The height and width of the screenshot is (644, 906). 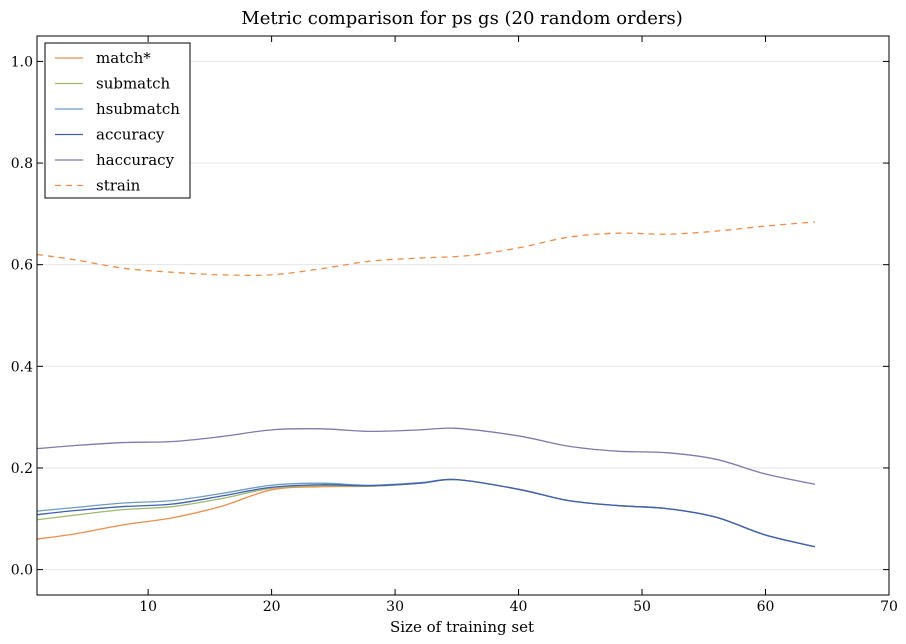 I want to click on x-tick-label: 60, so click(x=766, y=607).